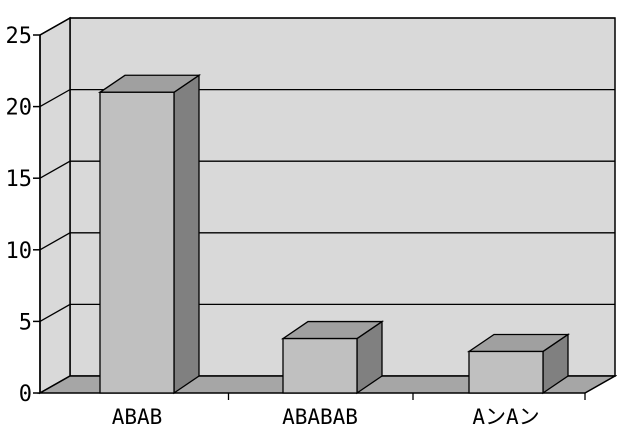 Image resolution: width=617 pixels, height=430 pixels. I want to click on x-category-label: ABABAB, so click(320, 417).